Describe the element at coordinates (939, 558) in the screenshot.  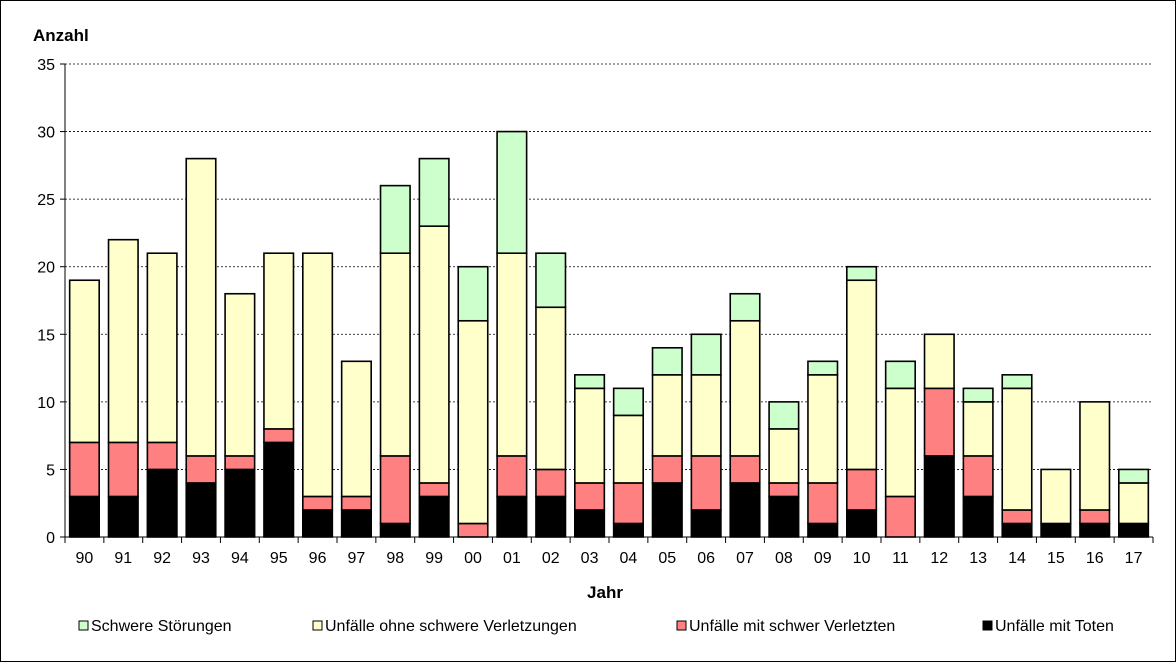
I see `x-tick-label-12: 12` at that location.